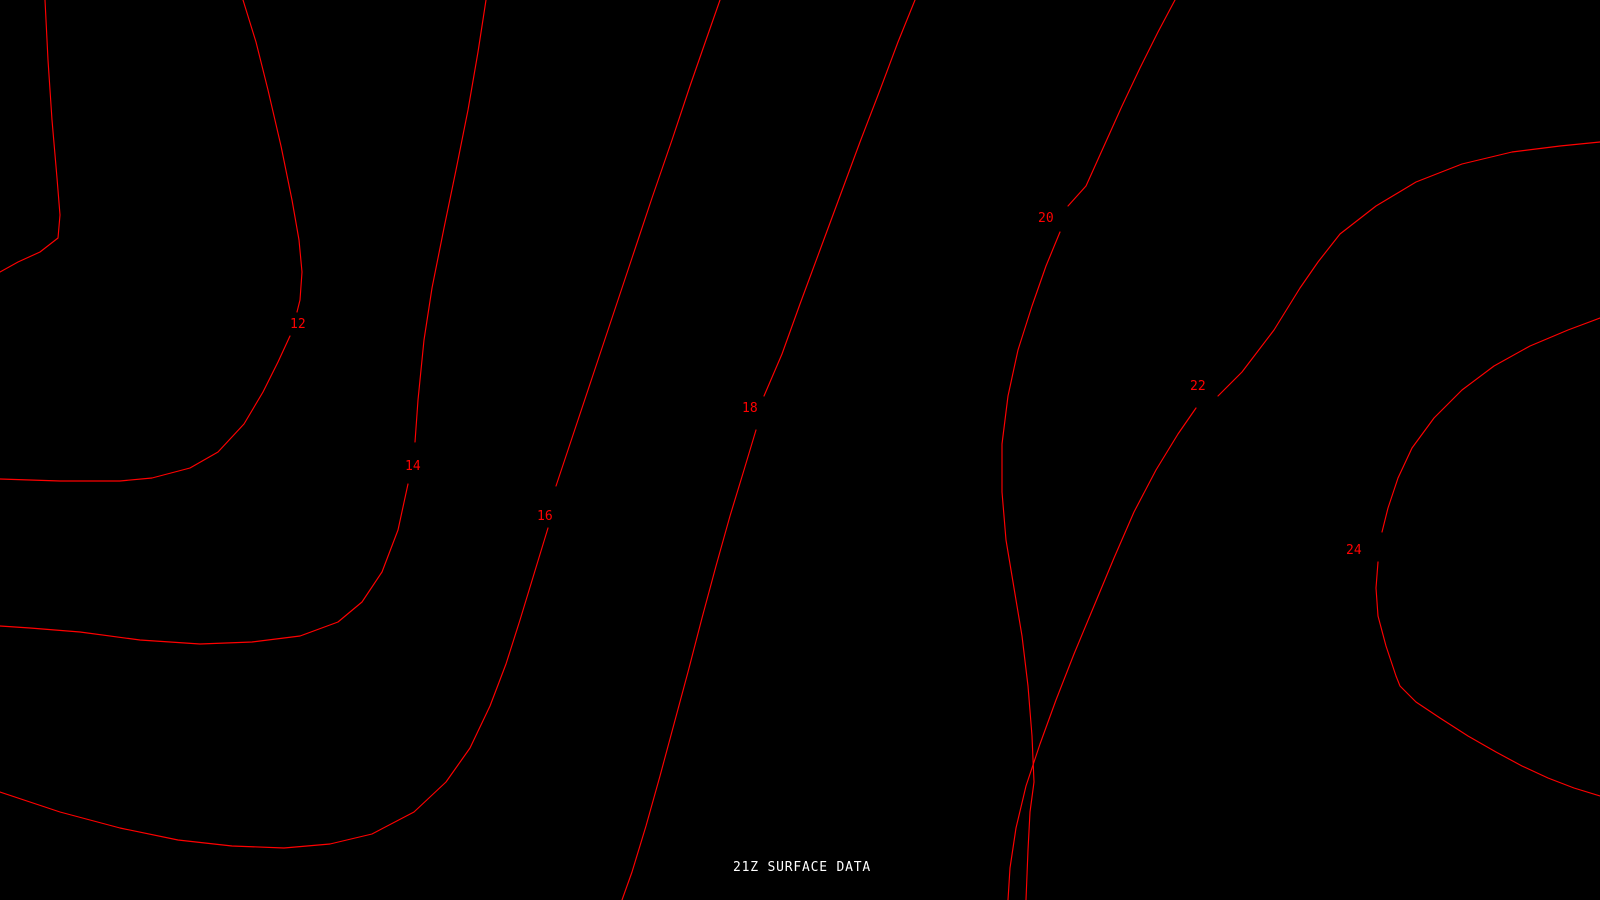 Image resolution: width=1600 pixels, height=900 pixels. What do you see at coordinates (545, 516) in the screenshot?
I see `contour-label-16: 16` at bounding box center [545, 516].